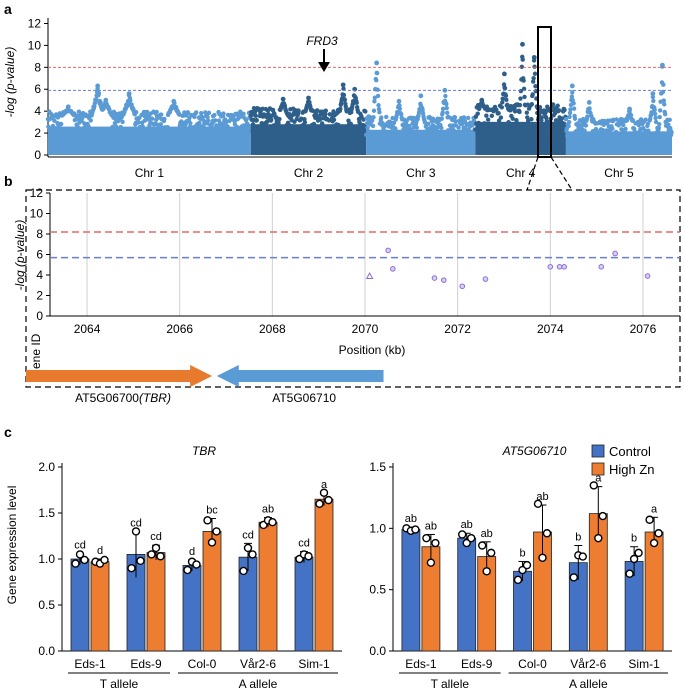  I want to click on gene-id: AT5G06700, so click(107, 398).